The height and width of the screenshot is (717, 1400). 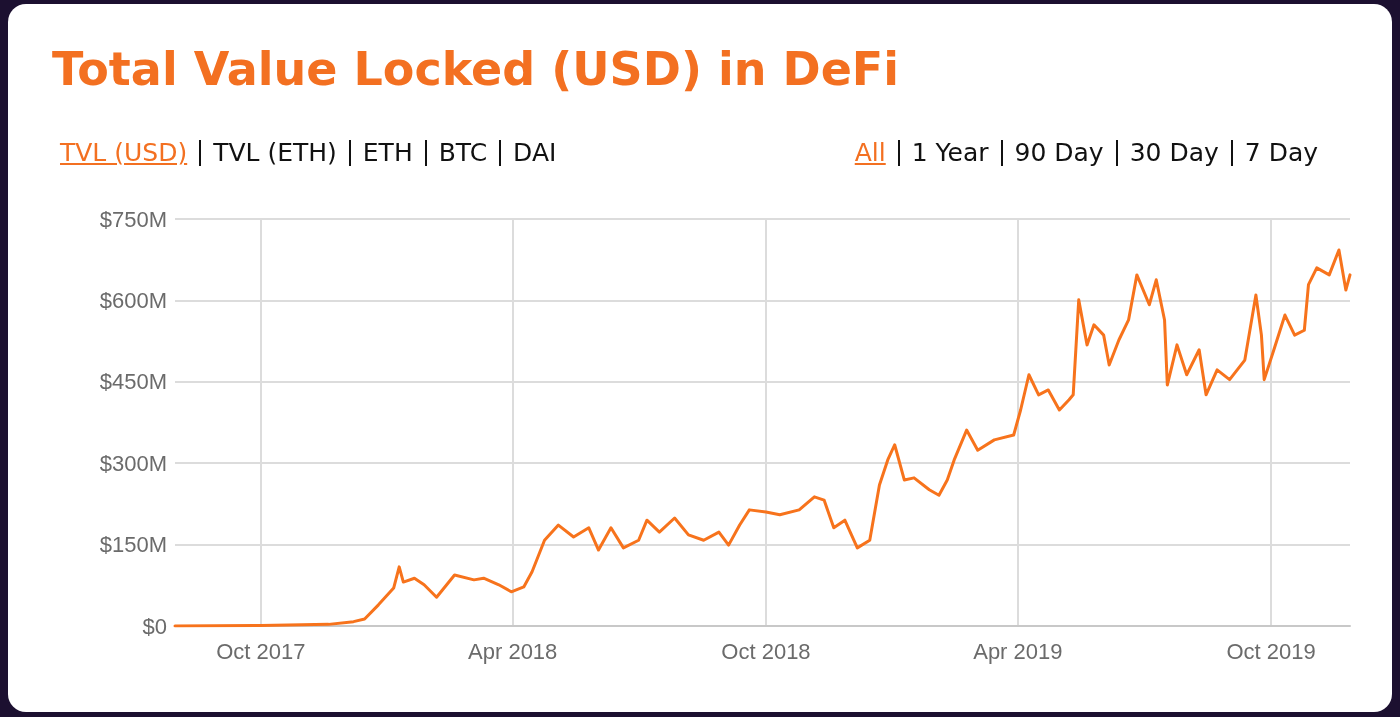 I want to click on text: 1 Year, so click(x=949, y=152).